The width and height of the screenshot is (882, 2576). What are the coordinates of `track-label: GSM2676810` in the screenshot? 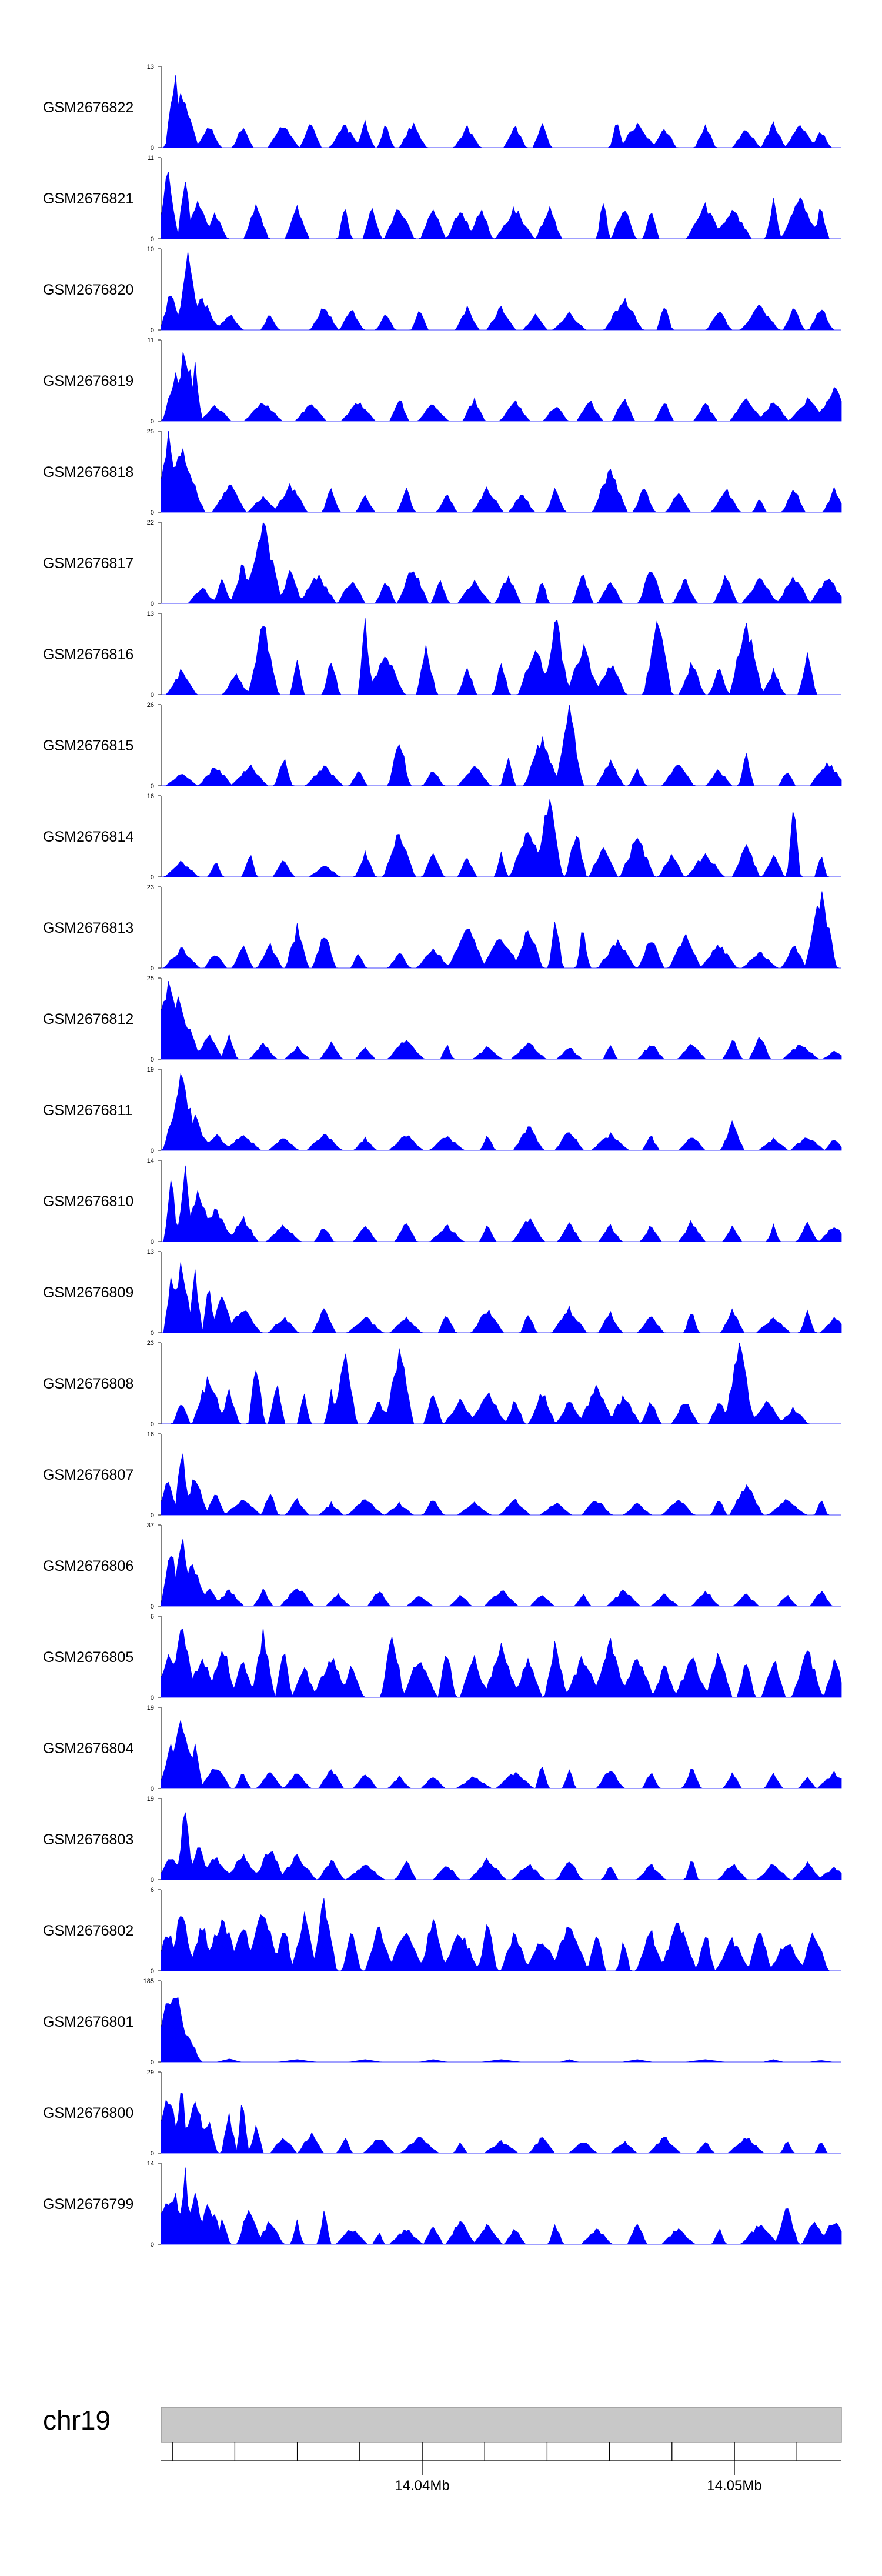 It's located at (88, 1201).